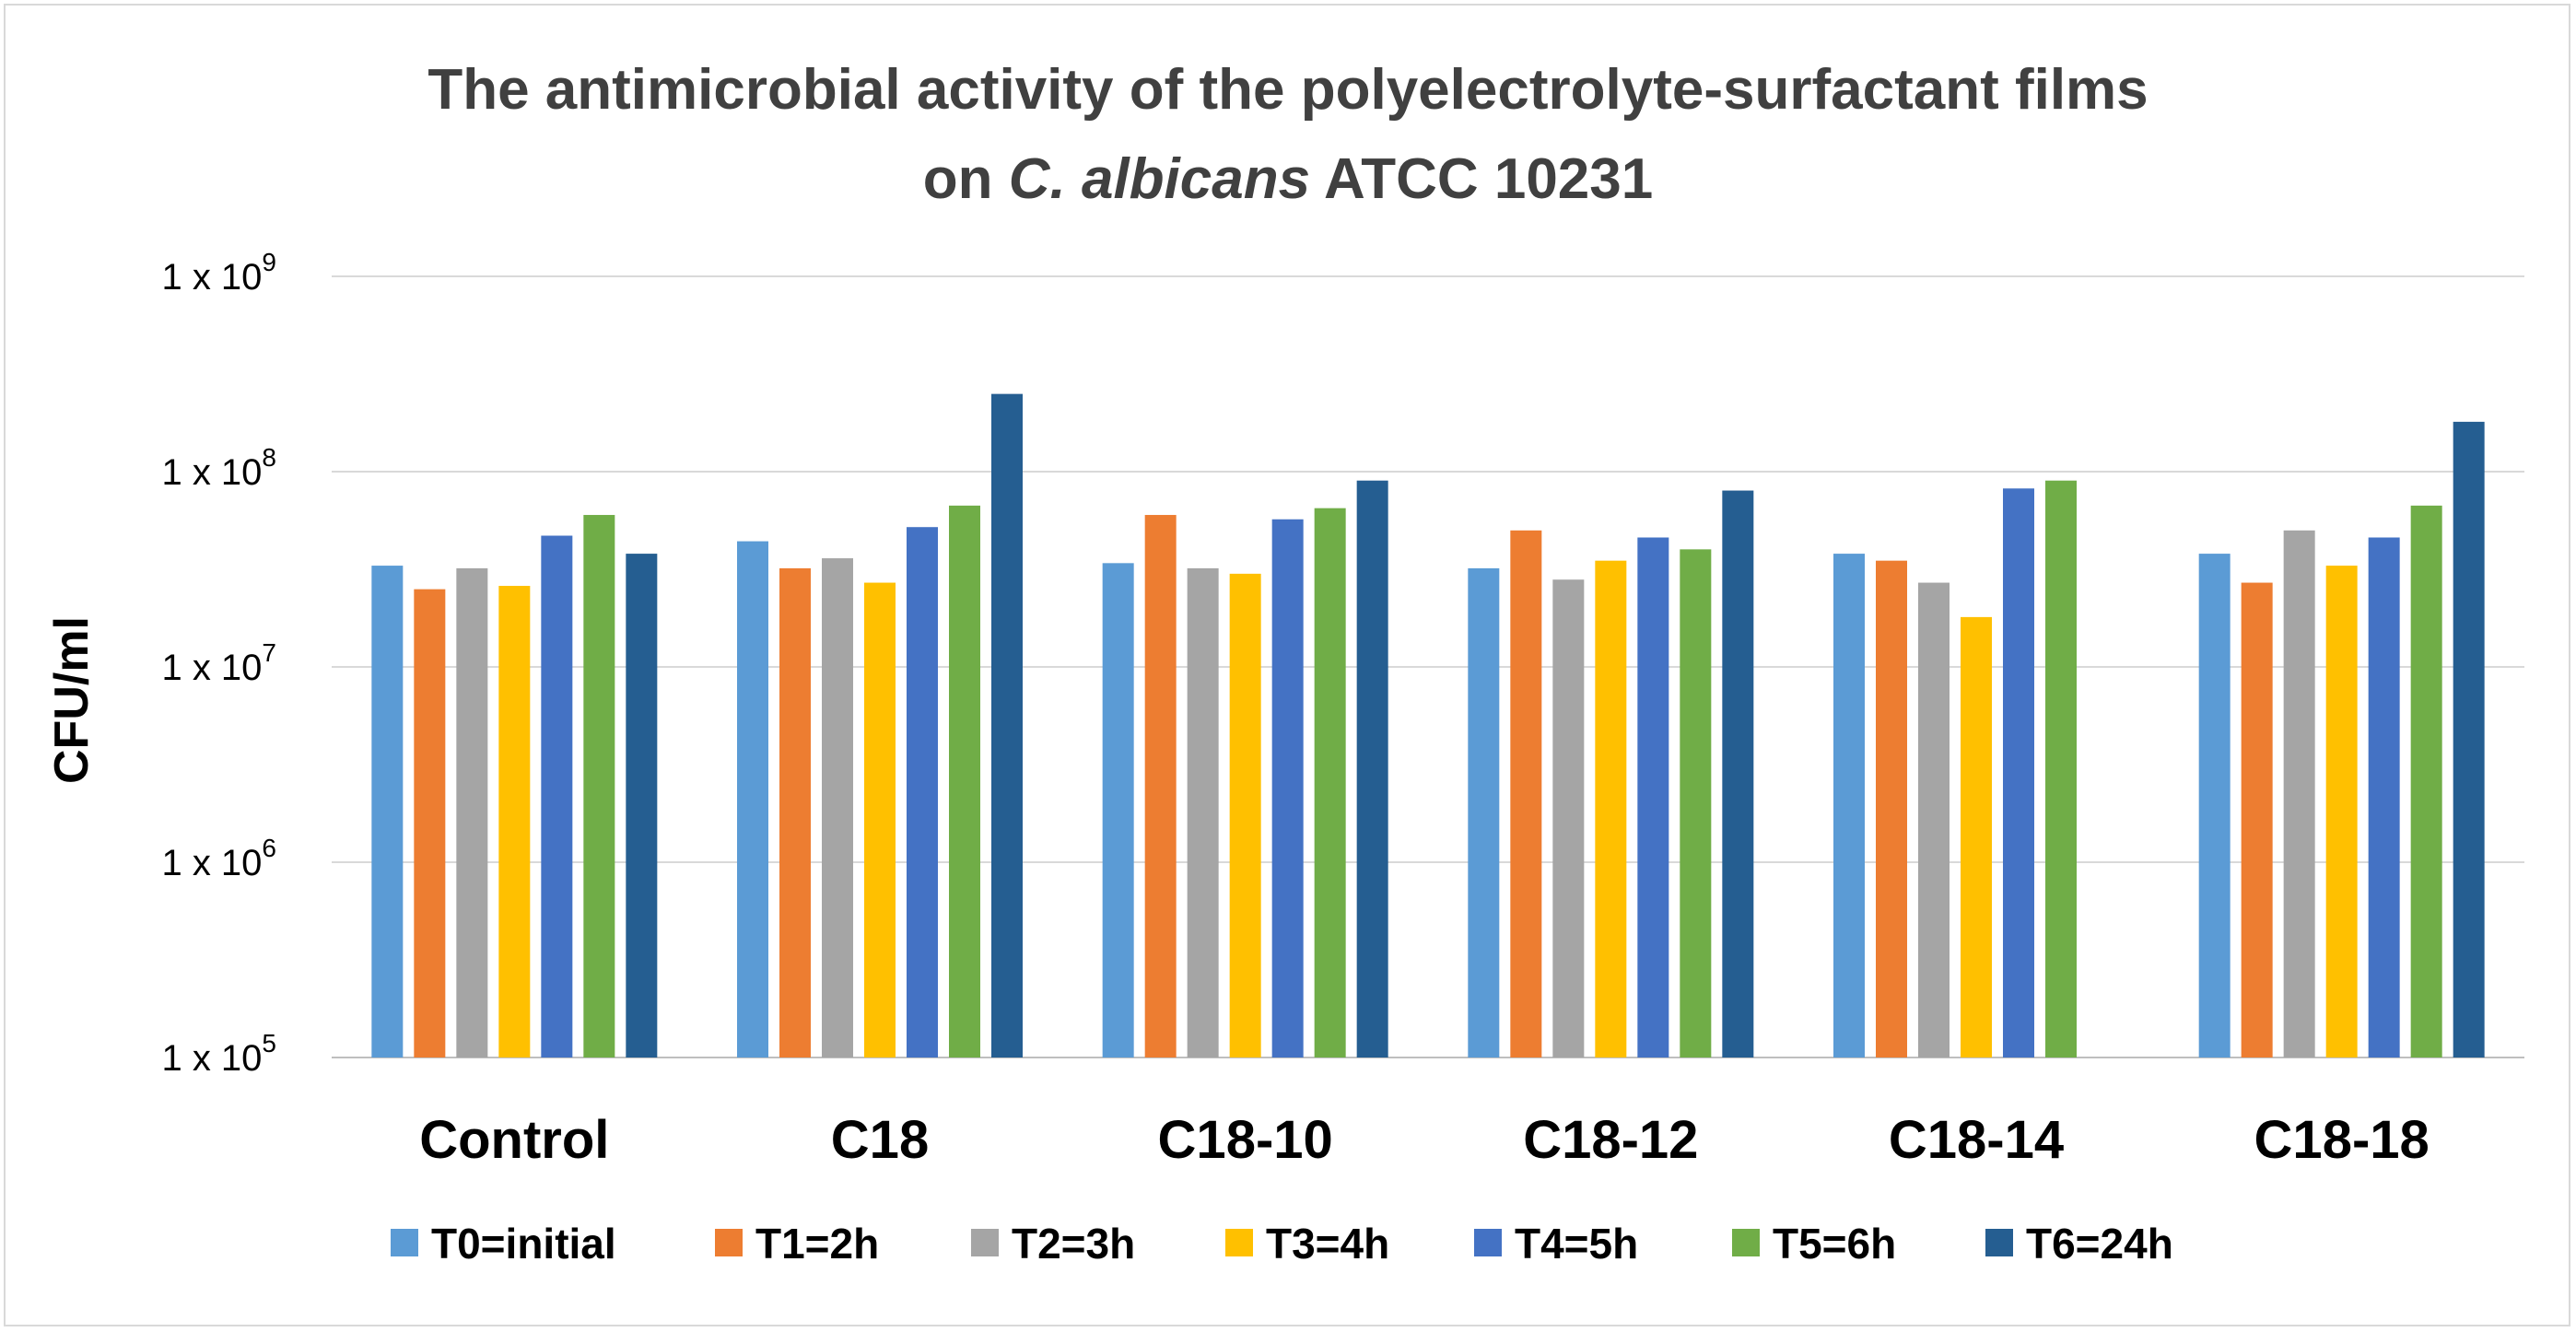 This screenshot has height=1332, width=2576. What do you see at coordinates (514, 1140) in the screenshot?
I see `x-category-label: Control` at bounding box center [514, 1140].